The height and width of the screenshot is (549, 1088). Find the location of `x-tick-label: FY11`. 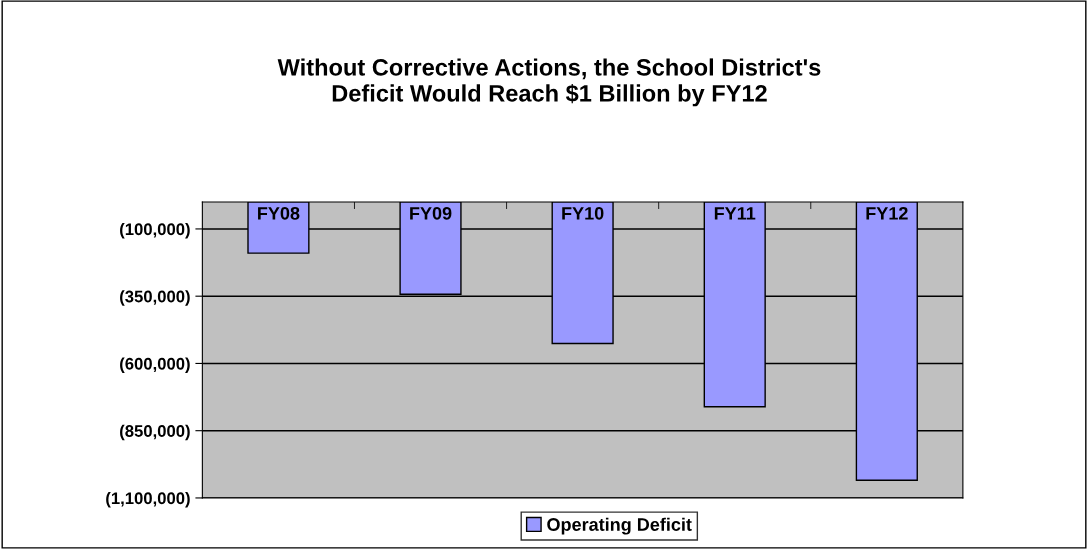

x-tick-label: FY11 is located at coordinates (735, 213).